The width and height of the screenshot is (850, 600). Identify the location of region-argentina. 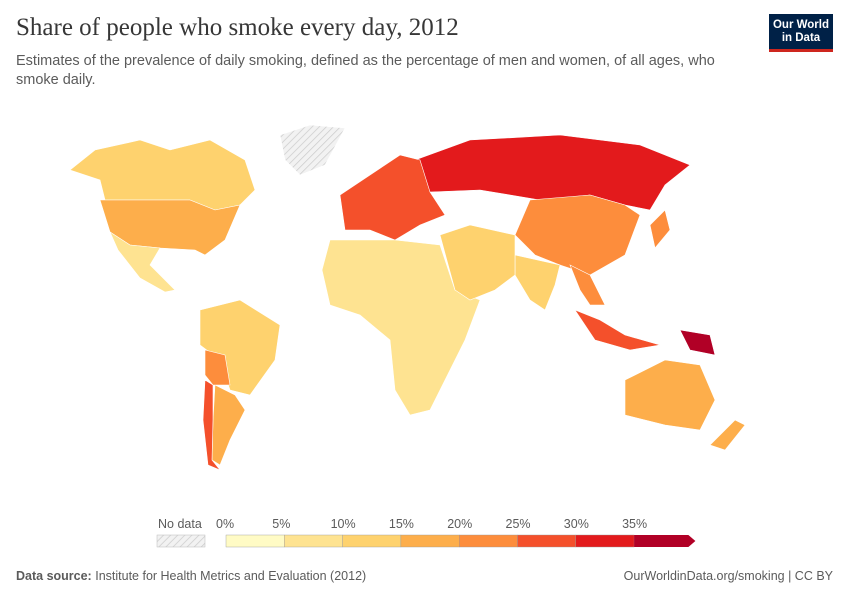
(228, 425).